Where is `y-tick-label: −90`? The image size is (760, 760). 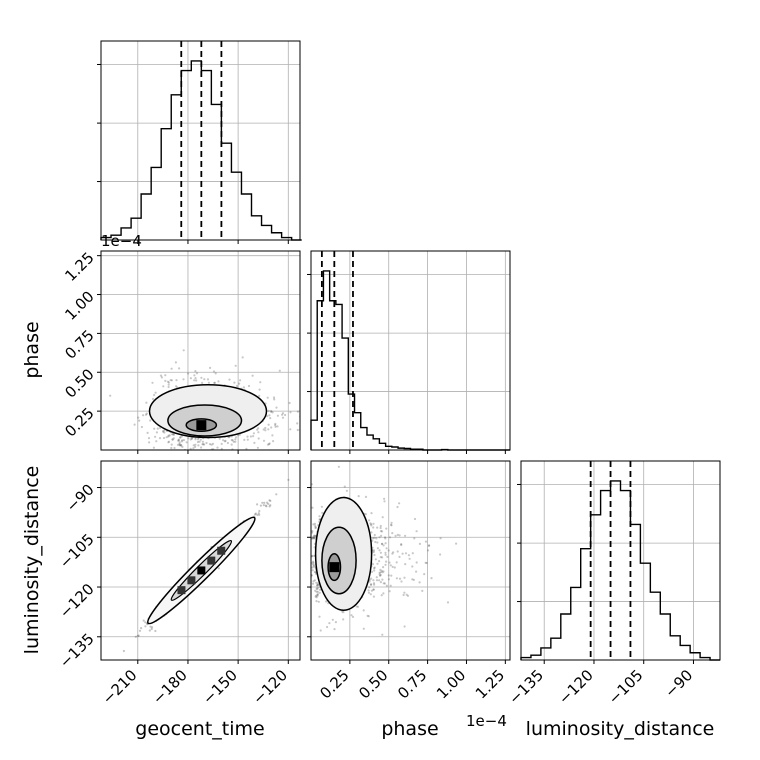
y-tick-label: −90 is located at coordinates (80, 497).